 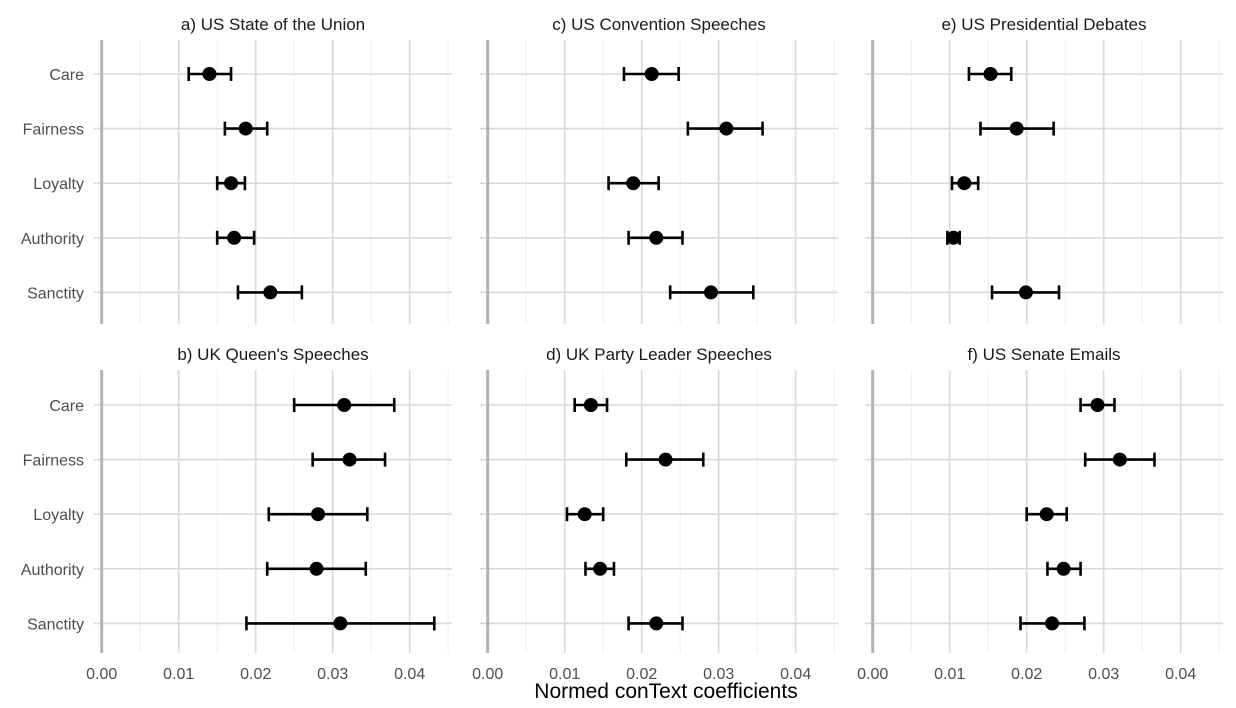 I want to click on panel-title: d) UK Party Leader Speeches, so click(x=659, y=354).